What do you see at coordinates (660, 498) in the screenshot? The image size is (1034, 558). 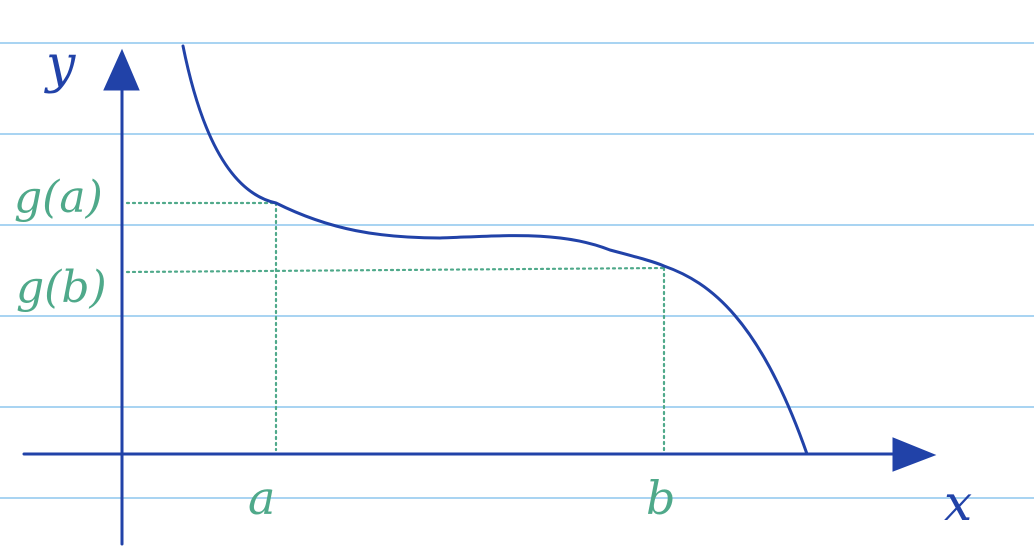 I see `point-b-label: b` at bounding box center [660, 498].